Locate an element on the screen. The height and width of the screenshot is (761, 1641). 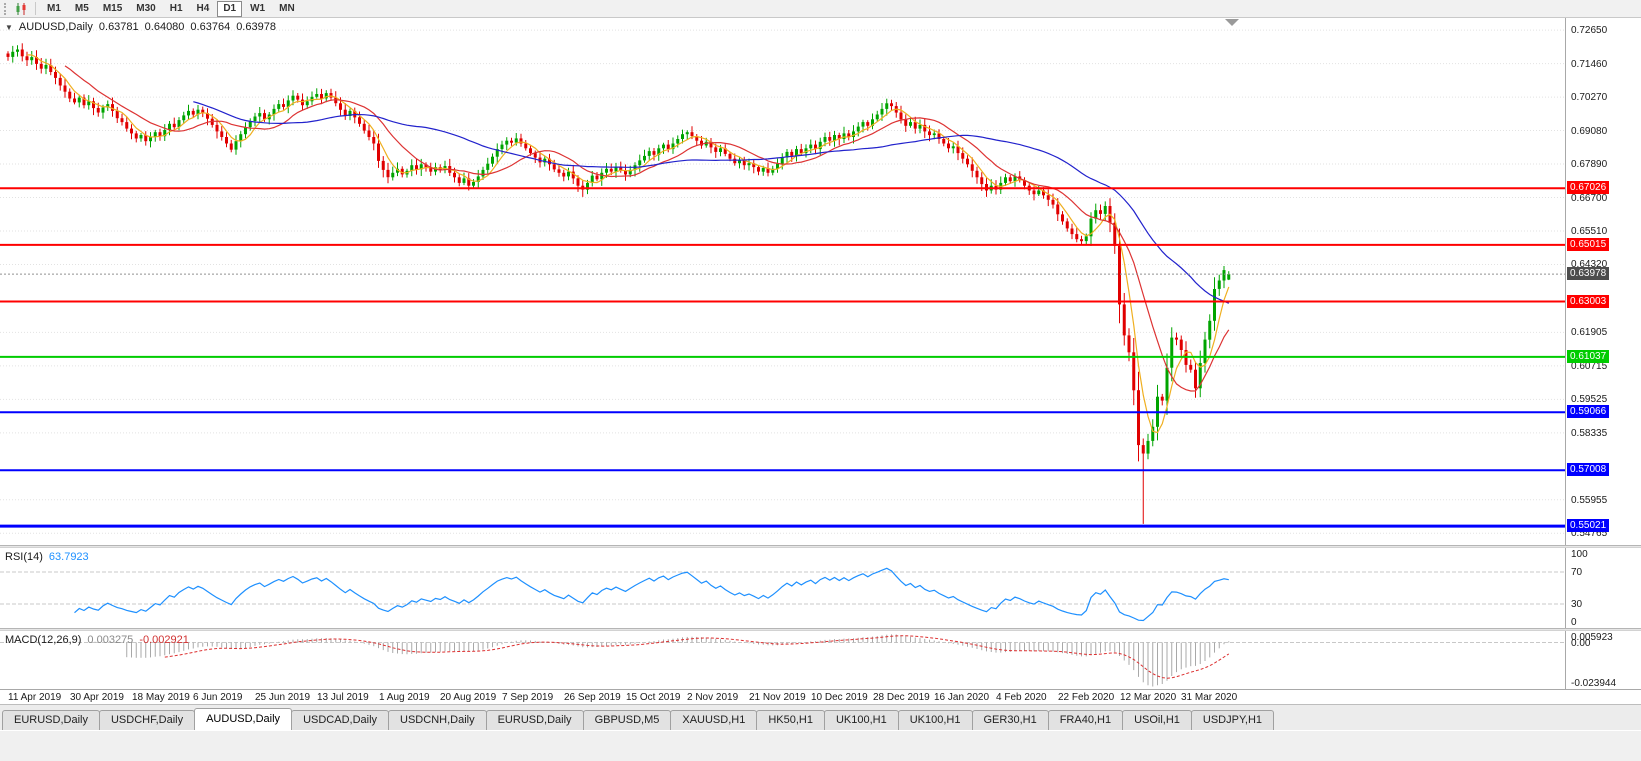
expand-arrow-icon: ▼ is located at coordinates (9, 27).